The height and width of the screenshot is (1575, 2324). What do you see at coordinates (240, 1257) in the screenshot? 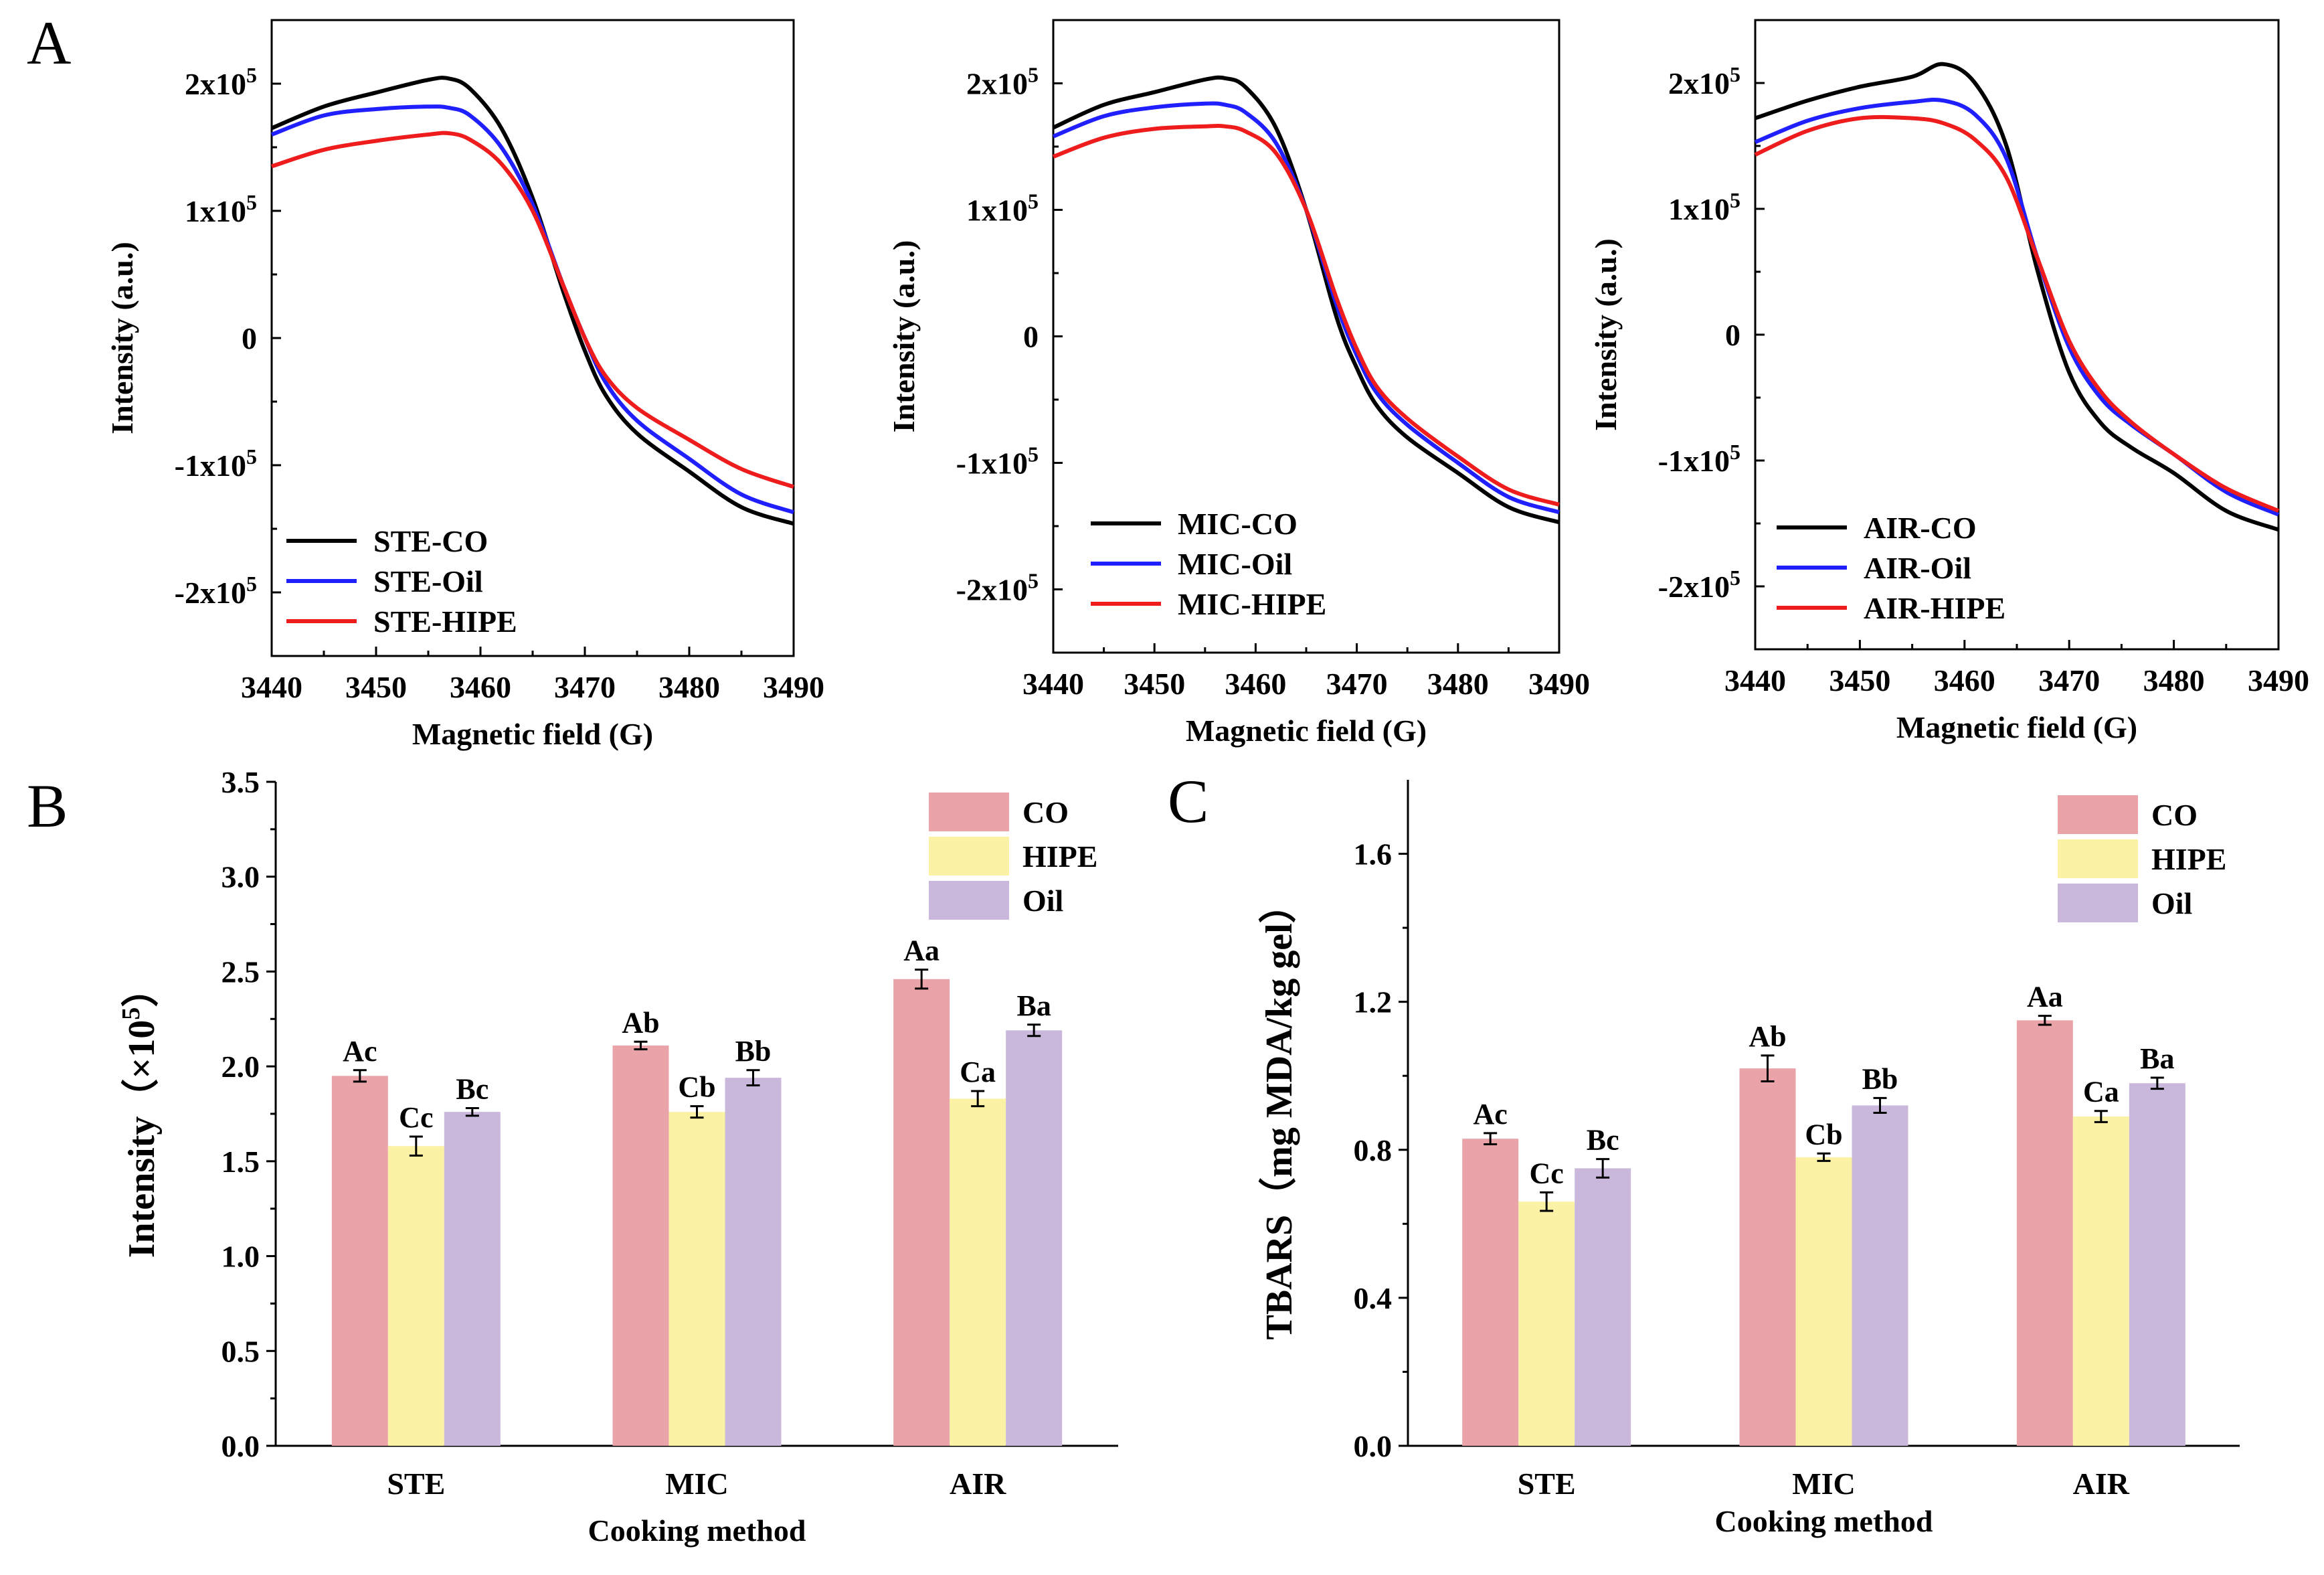
I see `y-tick-label: 1.0` at bounding box center [240, 1257].